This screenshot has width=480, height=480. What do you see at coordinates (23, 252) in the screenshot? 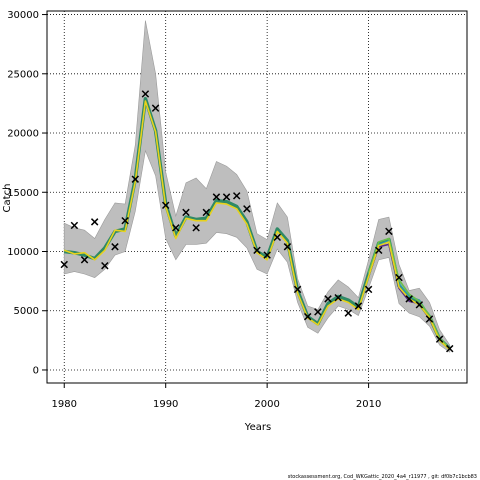
I see `y-tick-label: 10000` at bounding box center [23, 252].